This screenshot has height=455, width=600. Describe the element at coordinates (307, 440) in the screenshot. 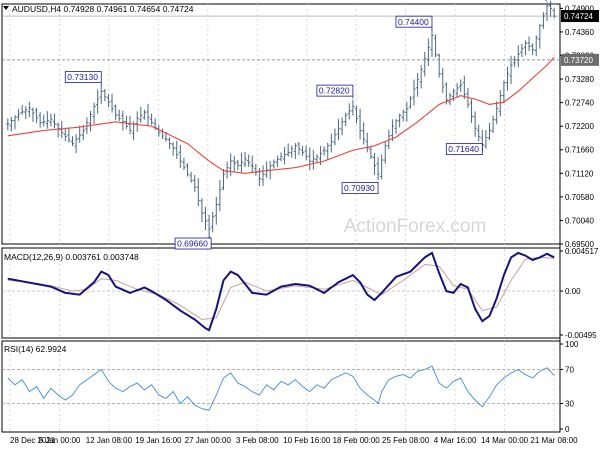

I see `x-tick-label: 10 Feb 16:00` at that location.